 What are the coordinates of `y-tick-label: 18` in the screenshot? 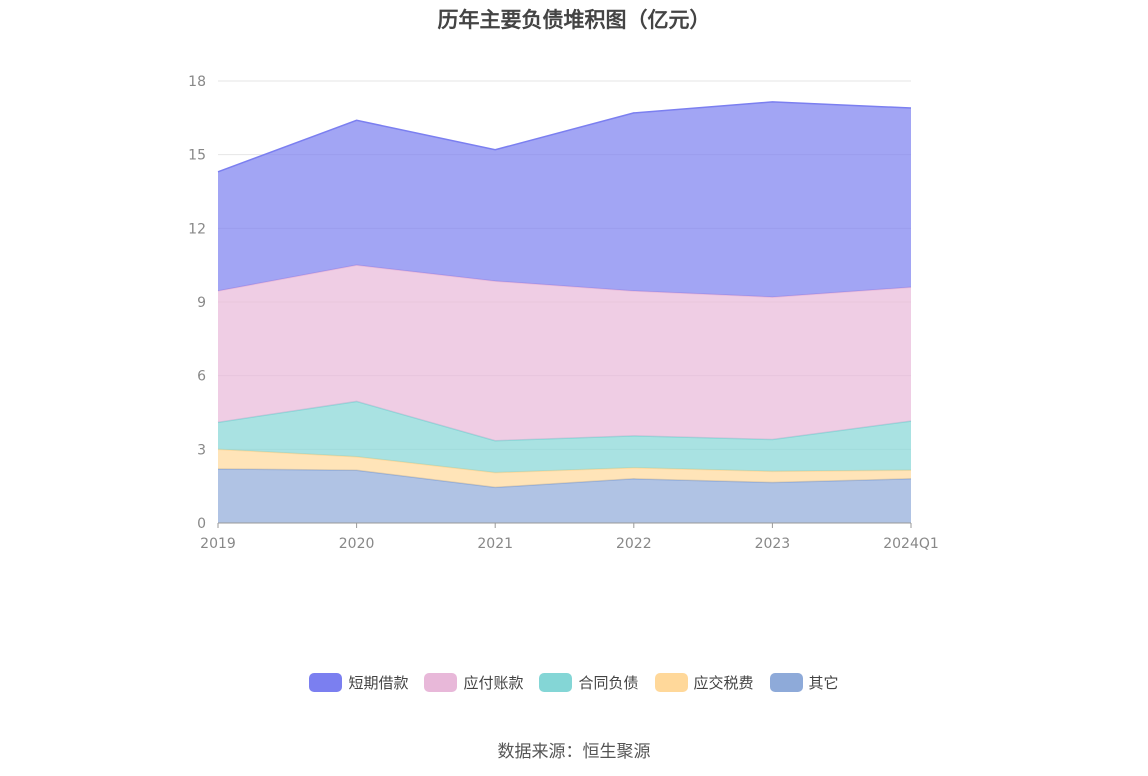 It's located at (197, 82).